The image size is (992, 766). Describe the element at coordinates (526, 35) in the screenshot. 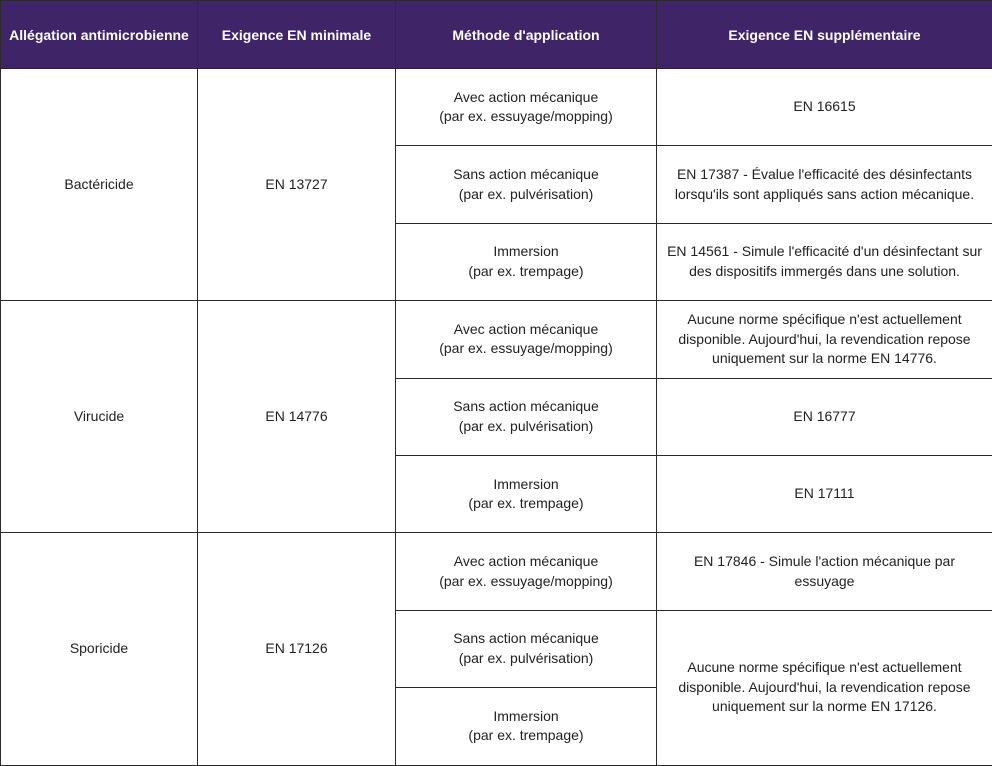

I see `header-method: Méthode d'application` at that location.